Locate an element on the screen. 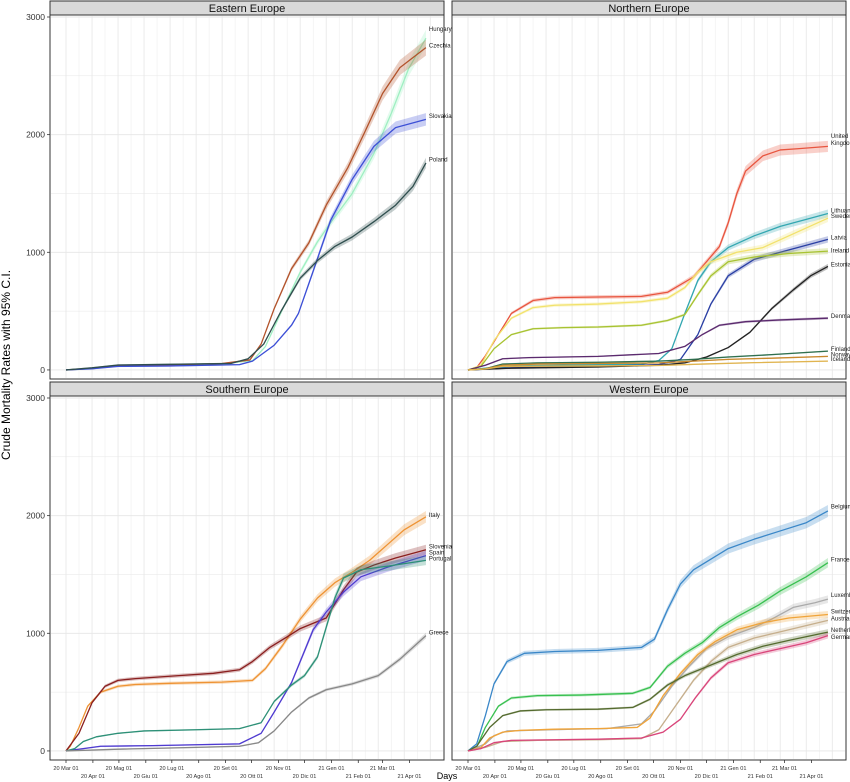 The height and width of the screenshot is (782, 850). series-label: Lithuania is located at coordinates (840, 211).